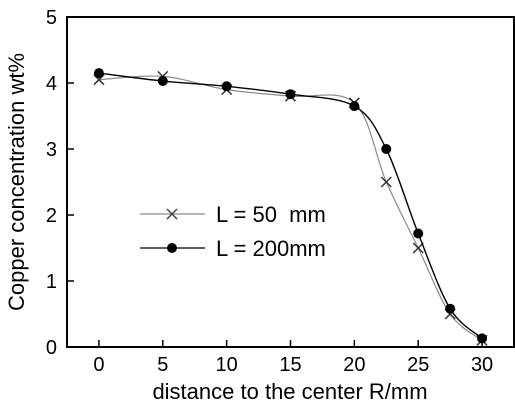 This screenshot has height=406, width=515. I want to click on y-tick-label: 5, so click(51, 18).